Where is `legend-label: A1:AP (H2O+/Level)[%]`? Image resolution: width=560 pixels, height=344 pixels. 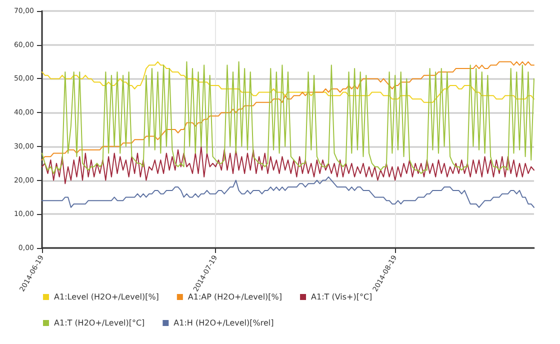
legend-label: A1:AP (H2O+/Level)[%] is located at coordinates (235, 297).